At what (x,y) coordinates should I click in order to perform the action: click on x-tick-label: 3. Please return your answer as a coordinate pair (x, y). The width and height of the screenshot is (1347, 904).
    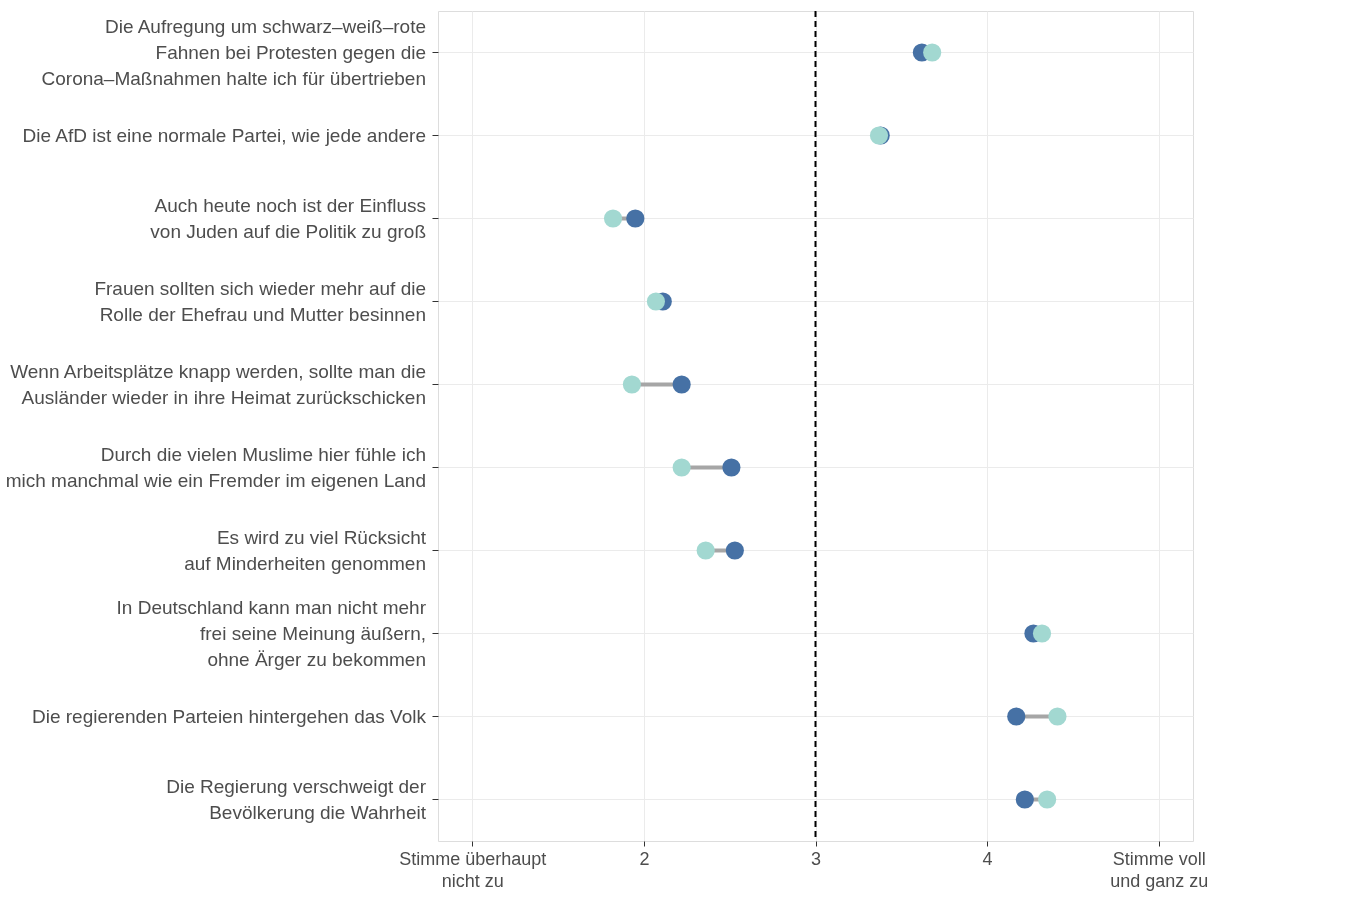
    Looking at the image, I should click on (816, 858).